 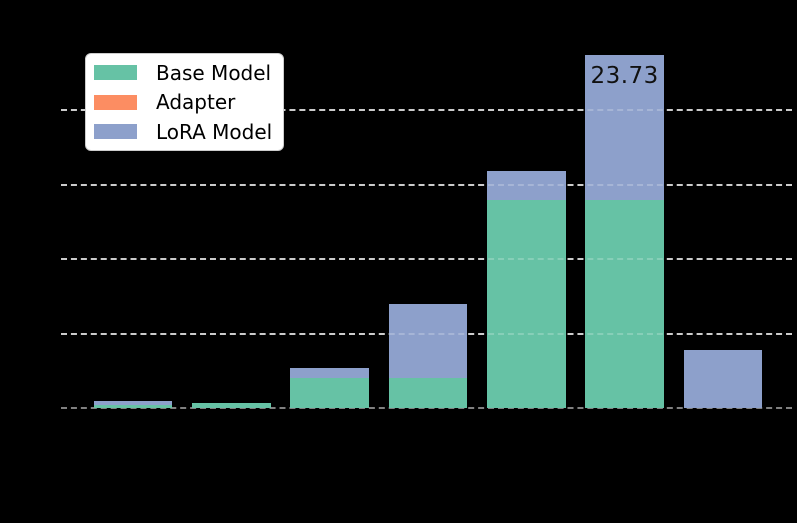 What do you see at coordinates (624, 76) in the screenshot?
I see `bar-value-label: 23.73` at bounding box center [624, 76].